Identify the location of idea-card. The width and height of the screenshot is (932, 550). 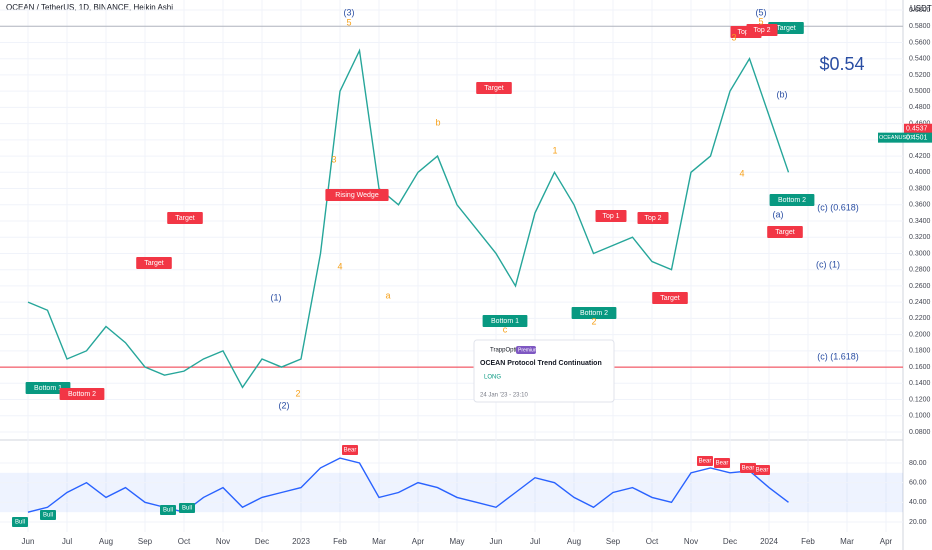
(544, 371).